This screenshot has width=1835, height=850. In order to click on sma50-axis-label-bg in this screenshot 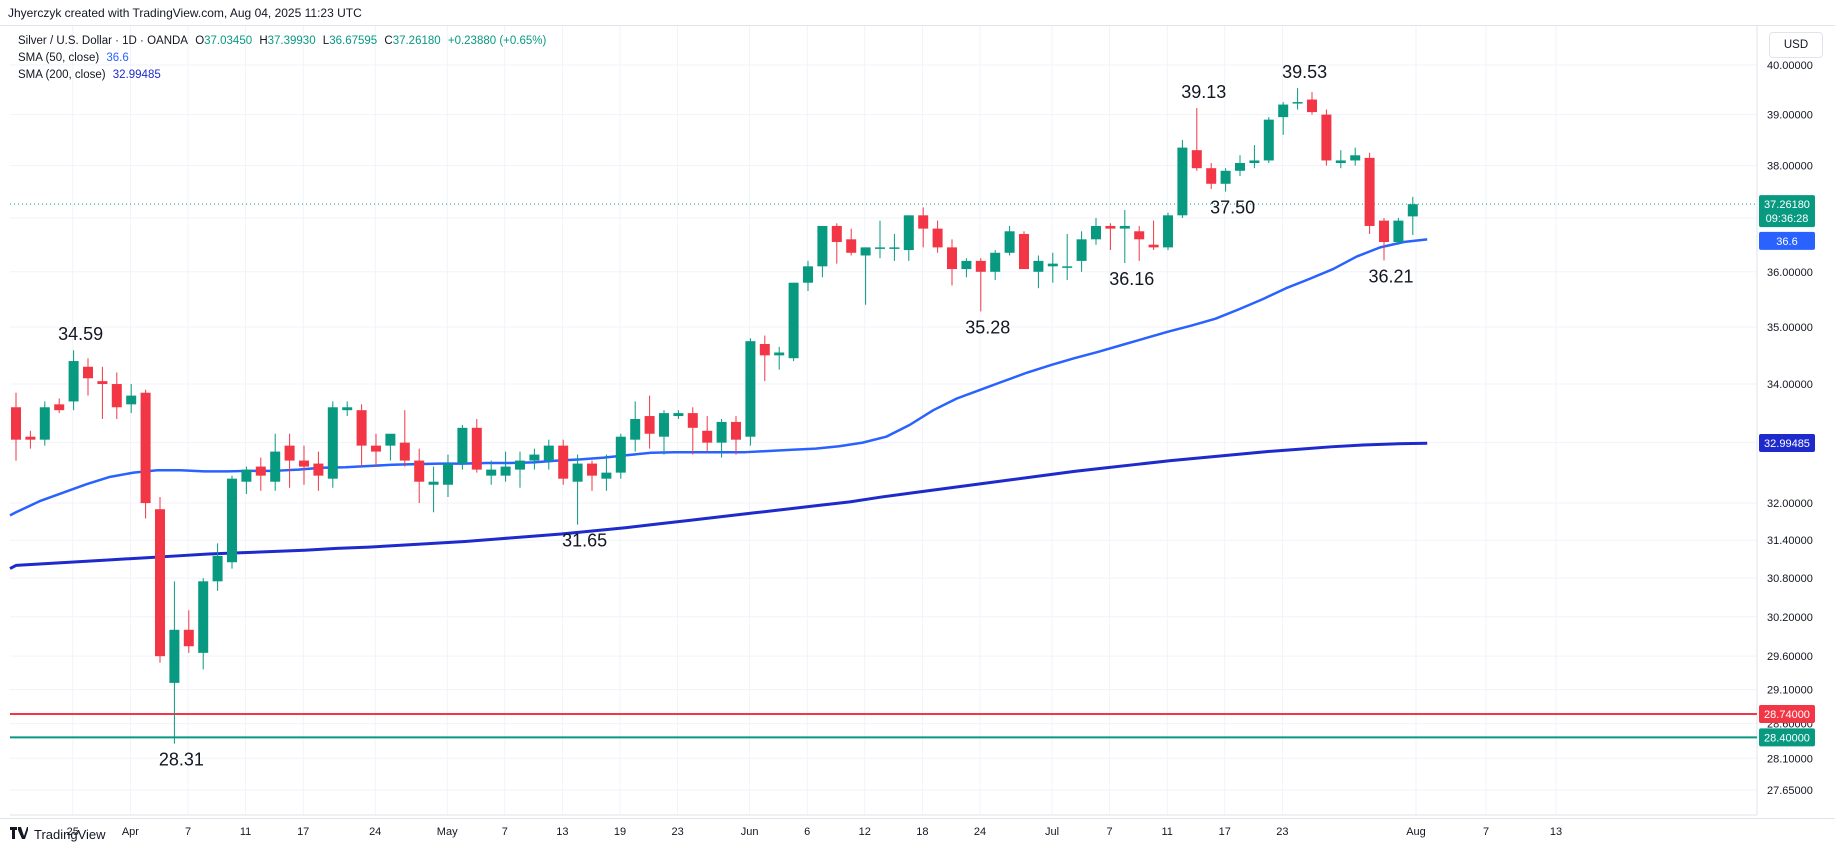, I will do `click(1787, 240)`.